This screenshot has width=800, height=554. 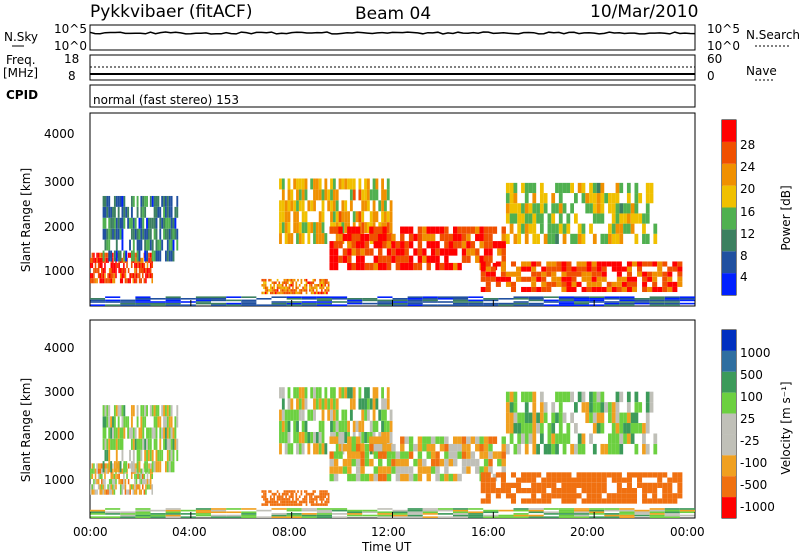 What do you see at coordinates (392, 33) in the screenshot?
I see `noise-sky-trace` at bounding box center [392, 33].